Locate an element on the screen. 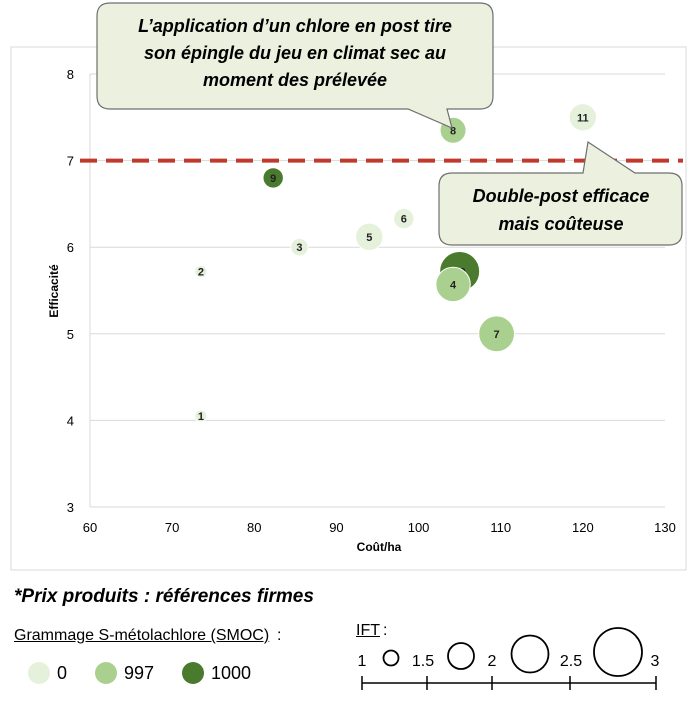 This screenshot has width=697, height=702. bubble-label: 5 is located at coordinates (369, 238).